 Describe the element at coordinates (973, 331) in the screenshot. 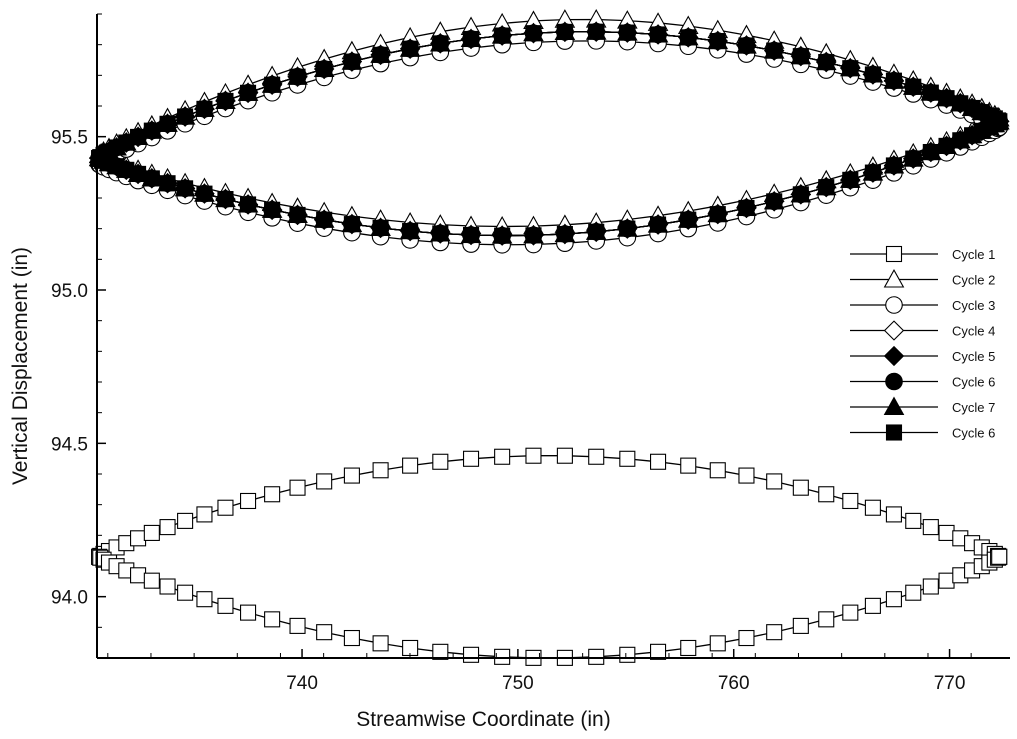

I see `legend-label: Cycle 4` at that location.